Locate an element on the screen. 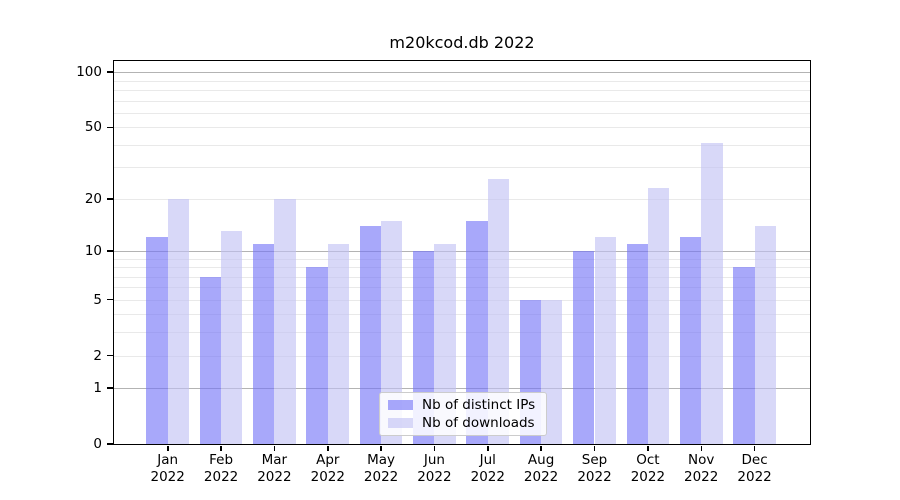 The image size is (900, 500). x-tick-label-month: May is located at coordinates (381, 460).